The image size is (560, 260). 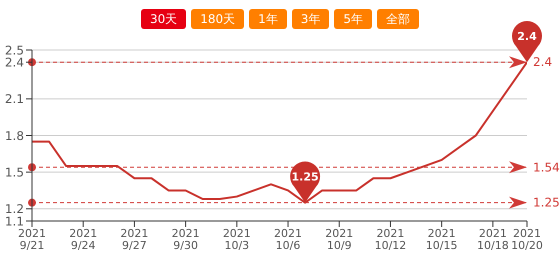 What do you see at coordinates (542, 62) in the screenshot?
I see `ref-line-label: 2.4` at bounding box center [542, 62].